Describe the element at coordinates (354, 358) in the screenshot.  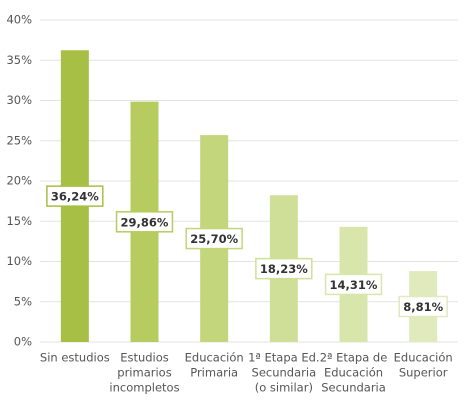
I see `x-tick-label: 2ª Etapa de` at that location.